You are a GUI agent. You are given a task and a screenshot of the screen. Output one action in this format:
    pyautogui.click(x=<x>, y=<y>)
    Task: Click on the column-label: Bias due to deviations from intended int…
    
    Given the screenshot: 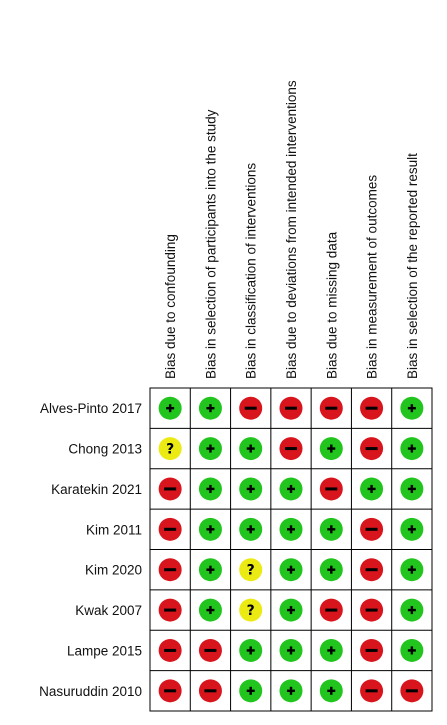 What is the action you would take?
    pyautogui.click(x=291, y=229)
    